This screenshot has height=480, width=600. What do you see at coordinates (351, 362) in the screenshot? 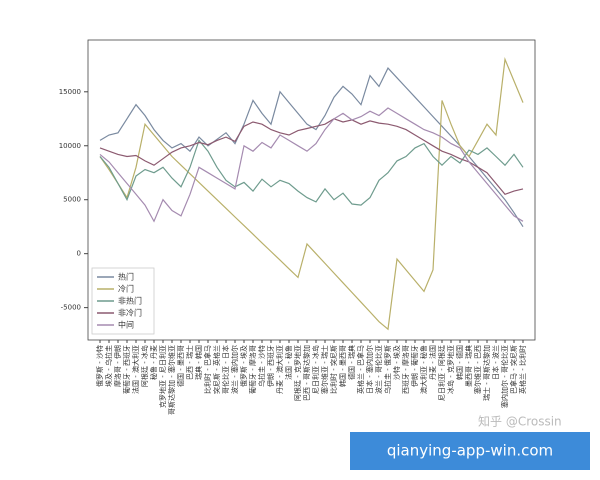
I see `x-tick-label: 德国 - 瑞典` at bounding box center [351, 362].